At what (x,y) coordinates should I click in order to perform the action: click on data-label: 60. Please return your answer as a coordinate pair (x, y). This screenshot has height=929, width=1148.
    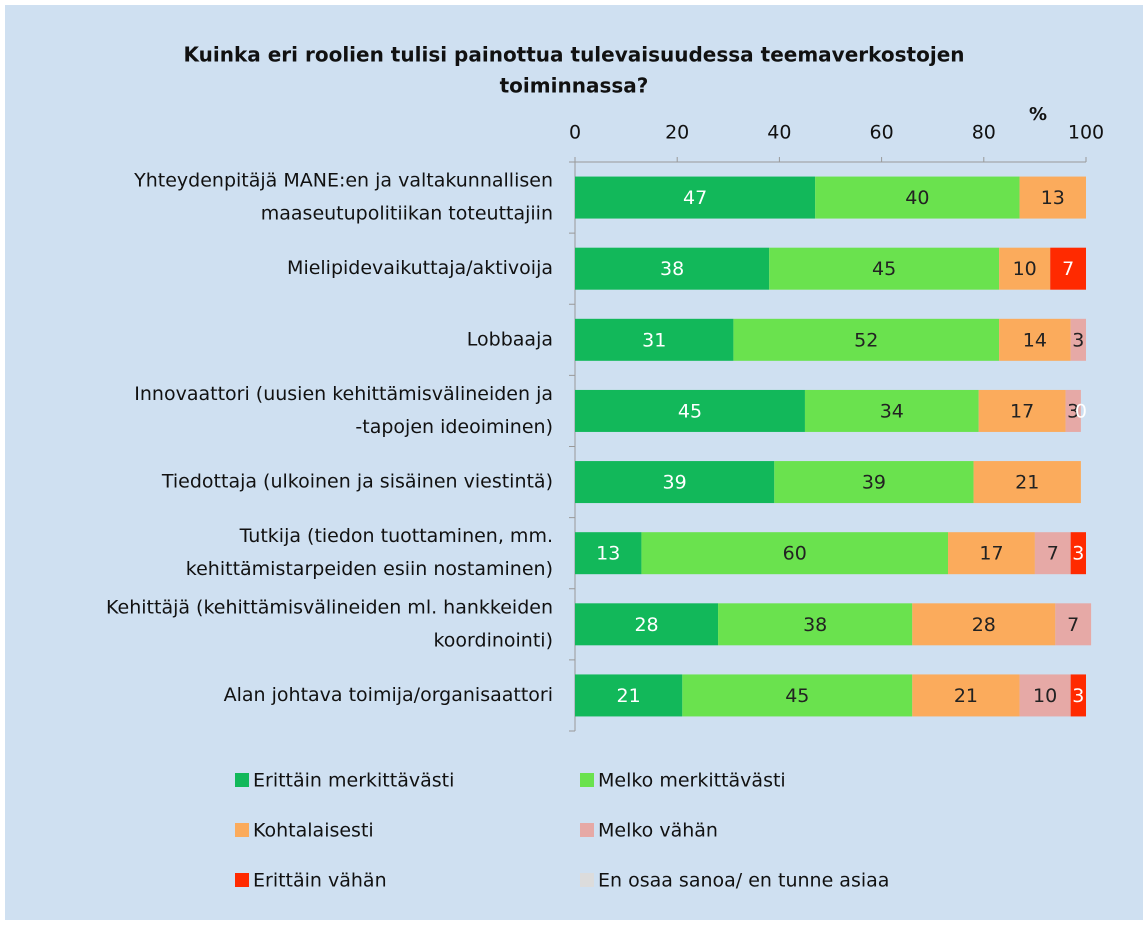
    Looking at the image, I should click on (795, 554).